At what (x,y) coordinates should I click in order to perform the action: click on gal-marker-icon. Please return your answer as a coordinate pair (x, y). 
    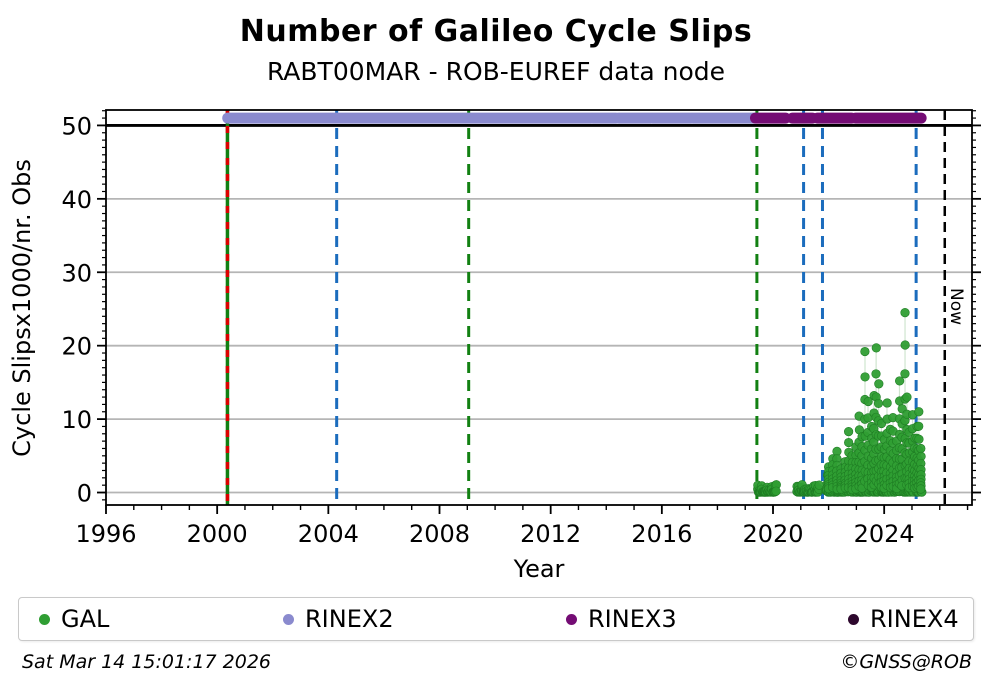
    Looking at the image, I should click on (44, 619).